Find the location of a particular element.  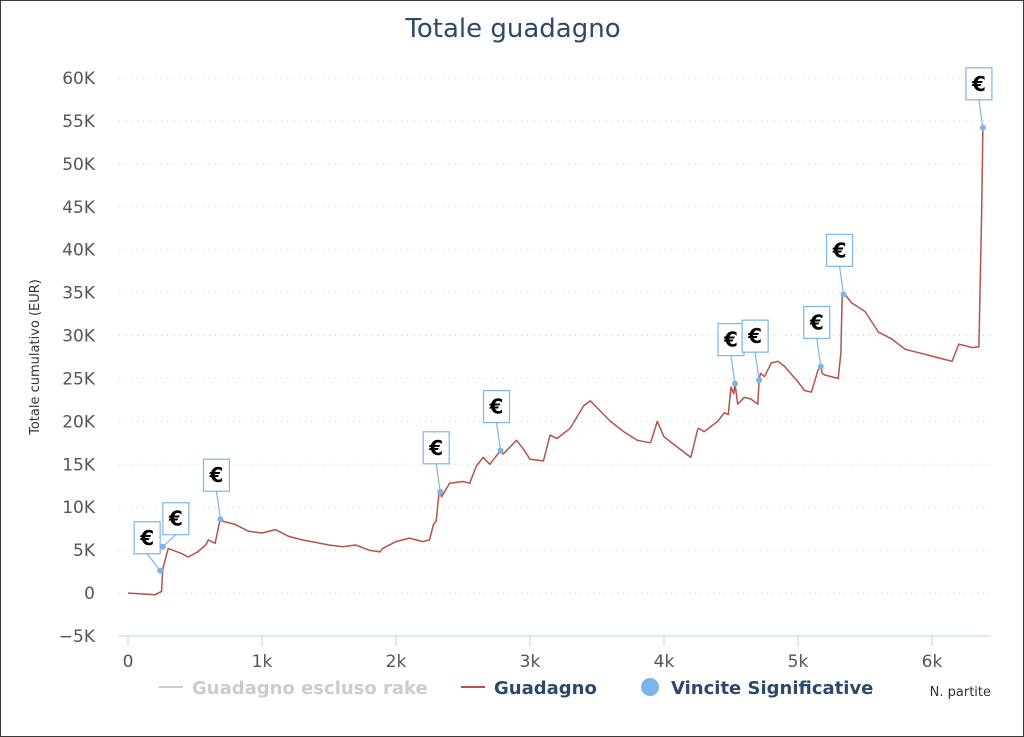

y-tick-label: 60K is located at coordinates (79, 79).